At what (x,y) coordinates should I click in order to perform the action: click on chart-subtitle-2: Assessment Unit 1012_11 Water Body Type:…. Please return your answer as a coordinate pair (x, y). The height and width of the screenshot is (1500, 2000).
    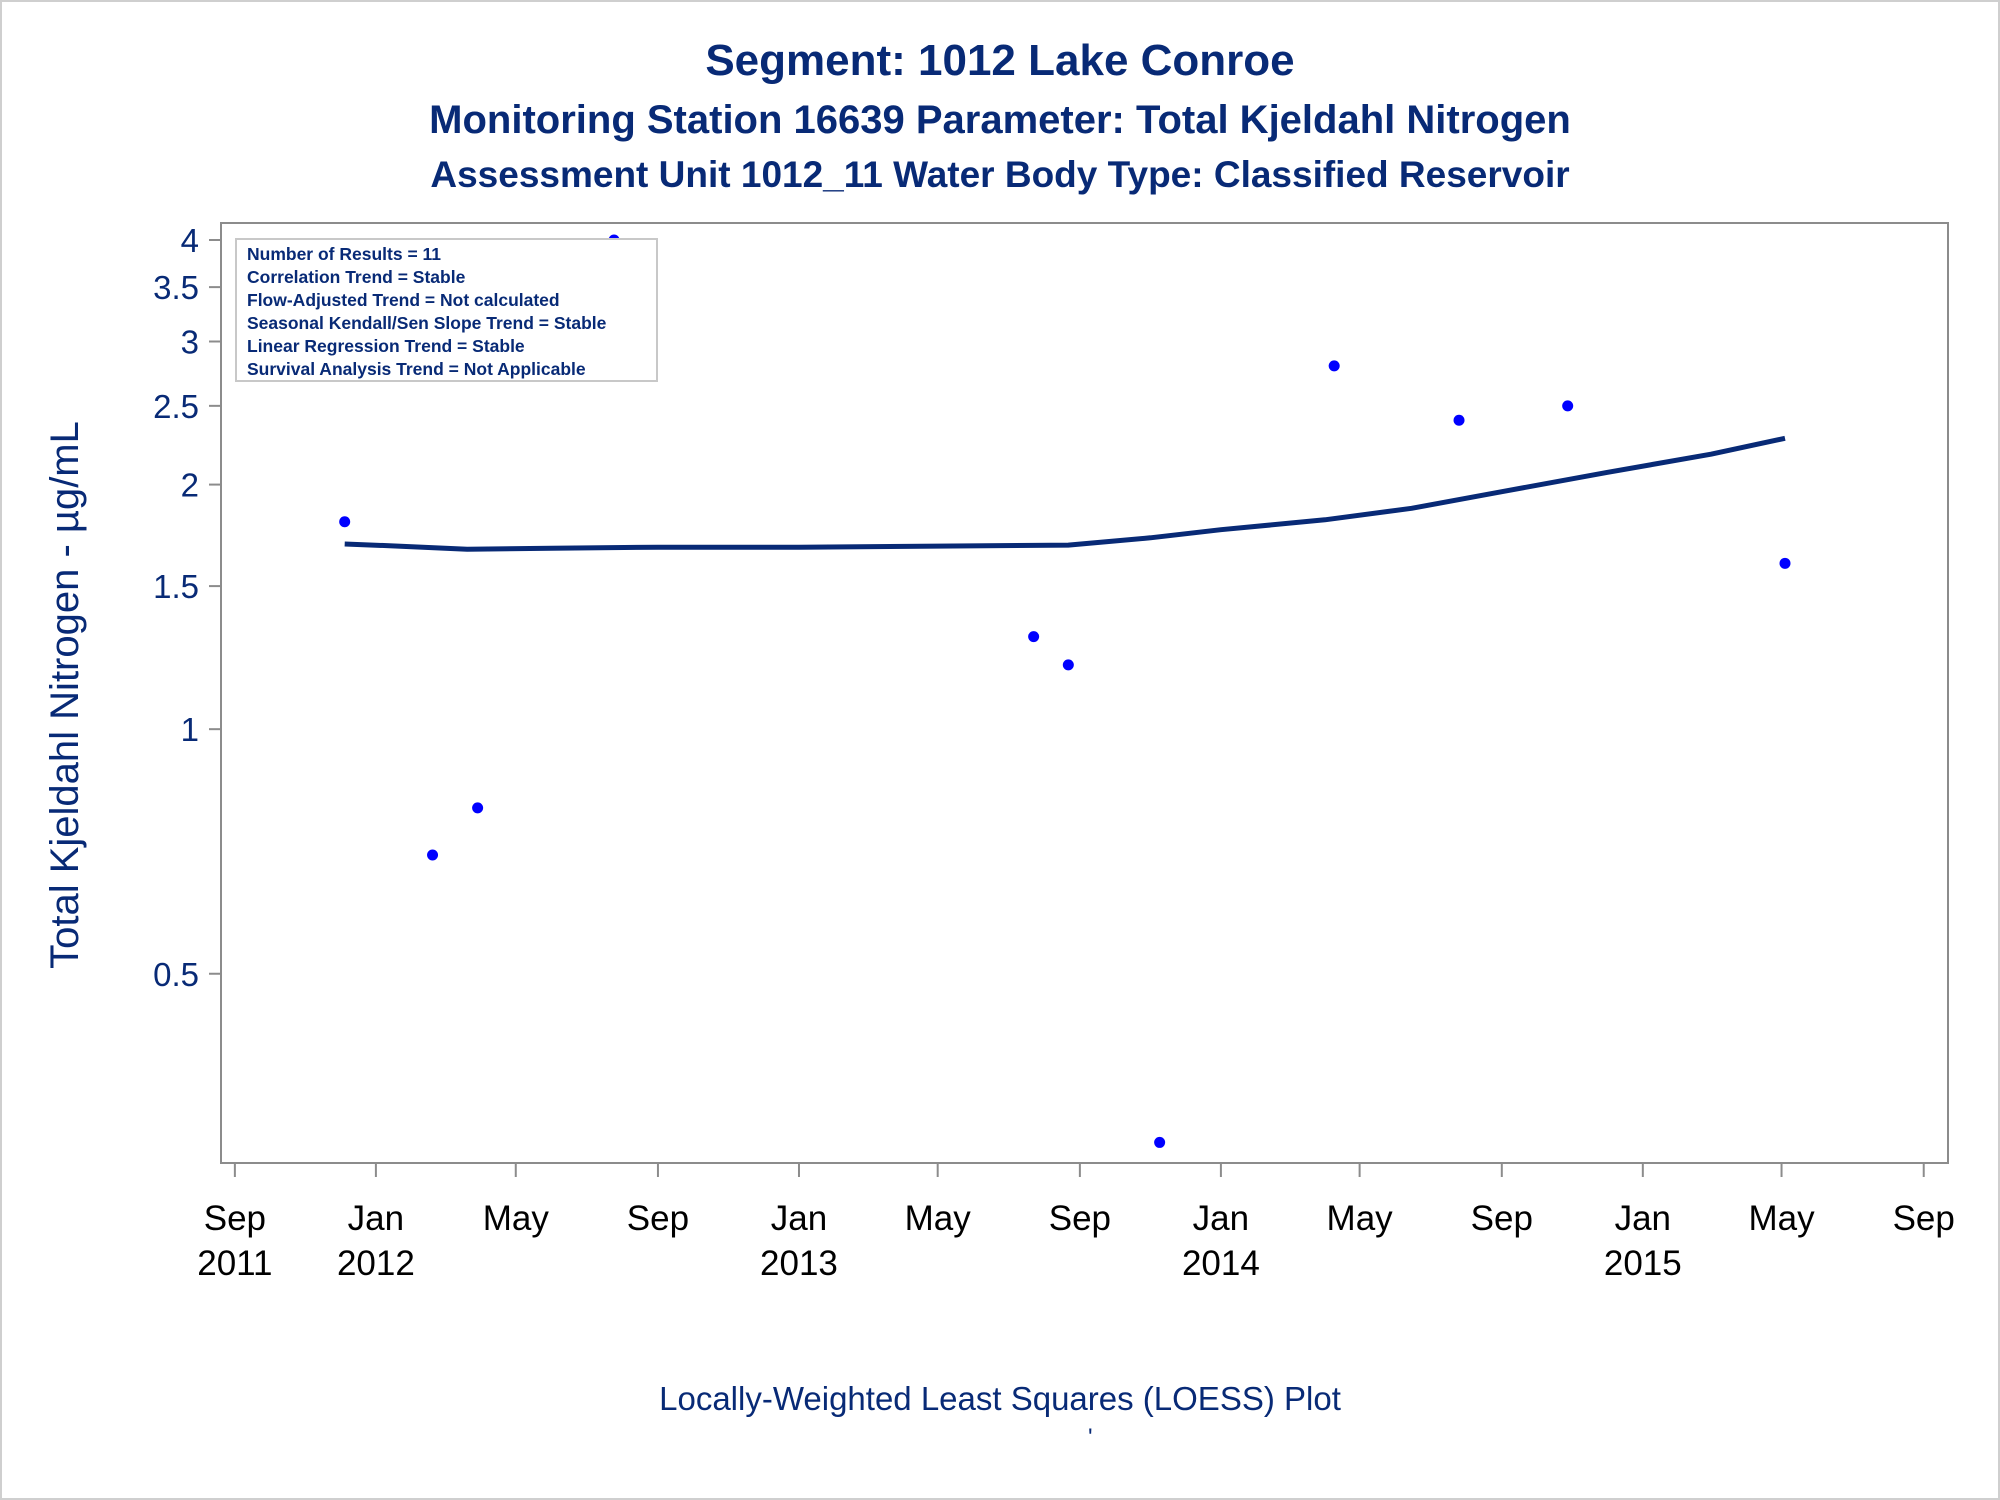
    Looking at the image, I should click on (1000, 174).